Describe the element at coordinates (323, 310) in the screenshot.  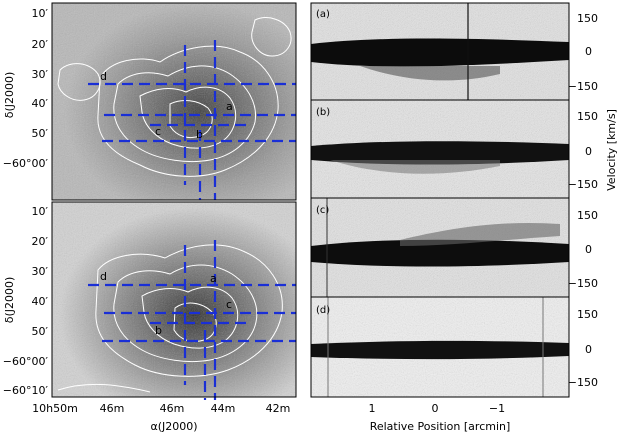
I see `panel-tag: (d)` at that location.